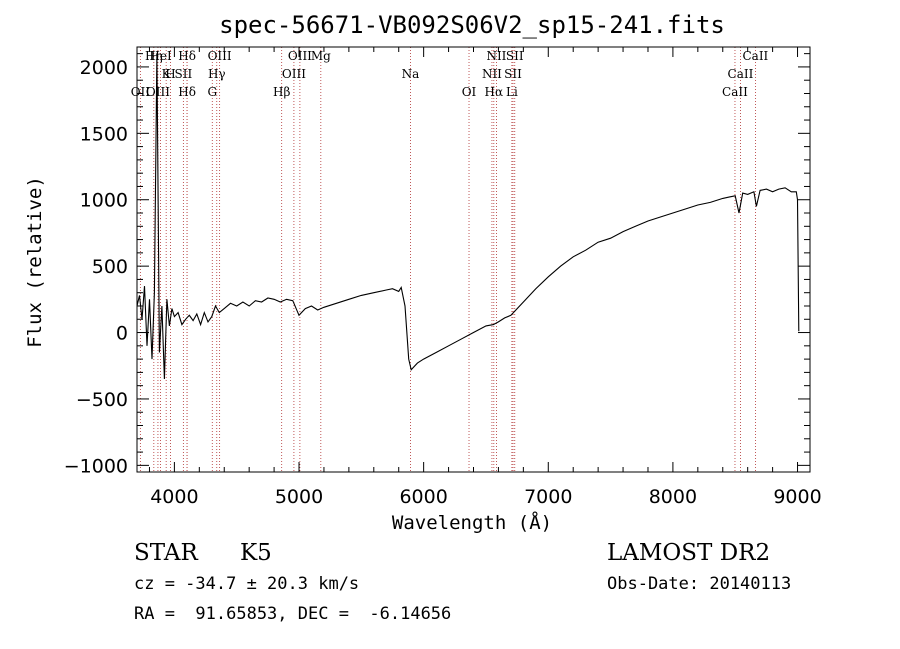 This screenshot has width=900, height=649. I want to click on line-label: HeI, so click(160, 56).